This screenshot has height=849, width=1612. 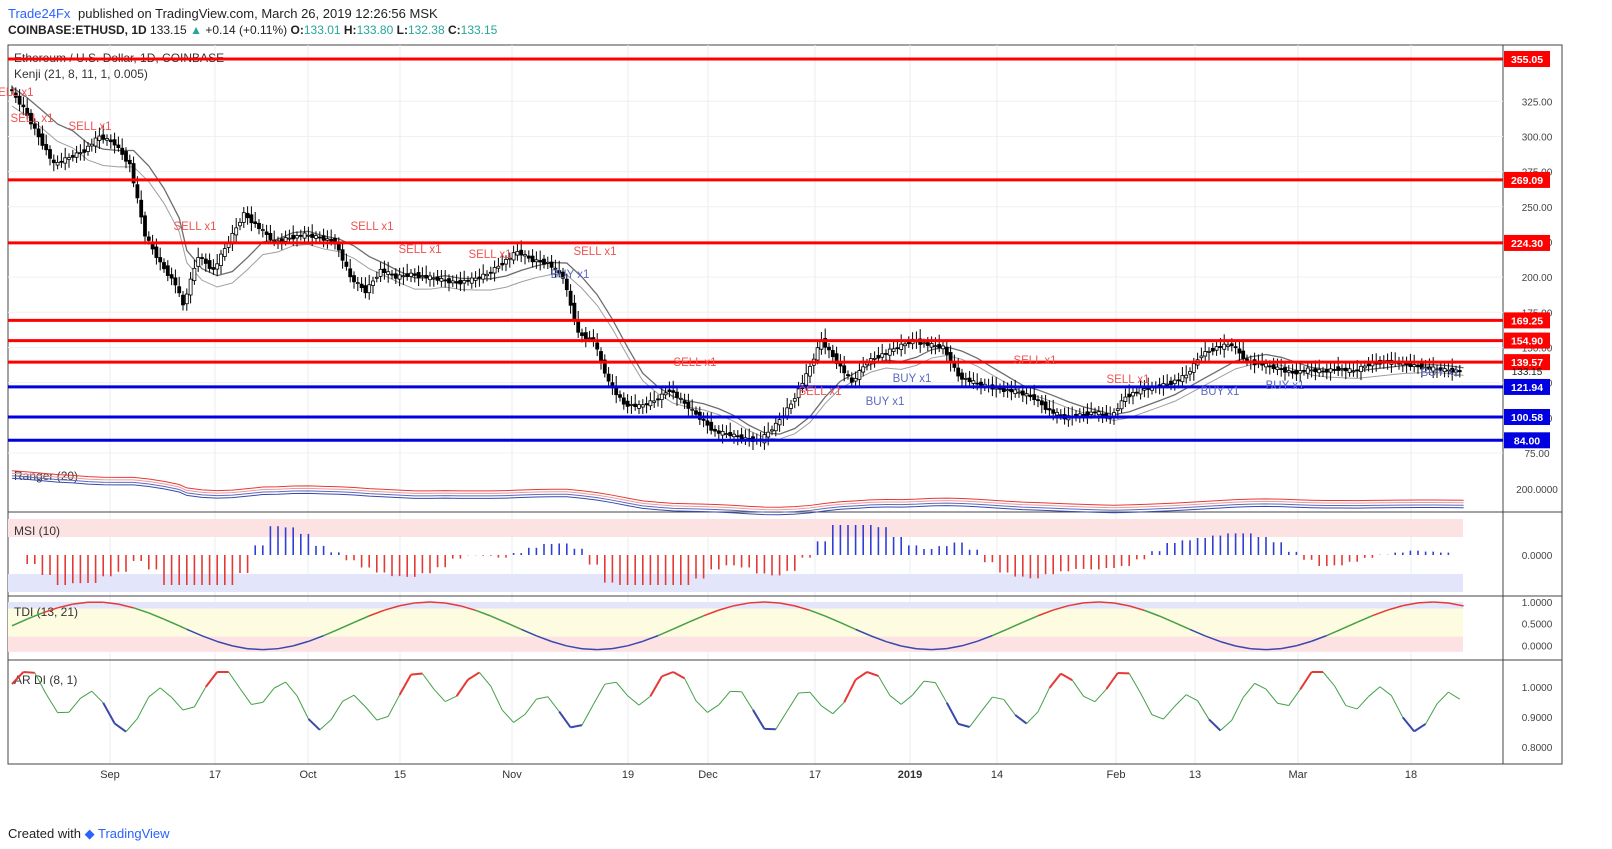 What do you see at coordinates (708, 775) in the screenshot?
I see `x-tick-label: Dec` at bounding box center [708, 775].